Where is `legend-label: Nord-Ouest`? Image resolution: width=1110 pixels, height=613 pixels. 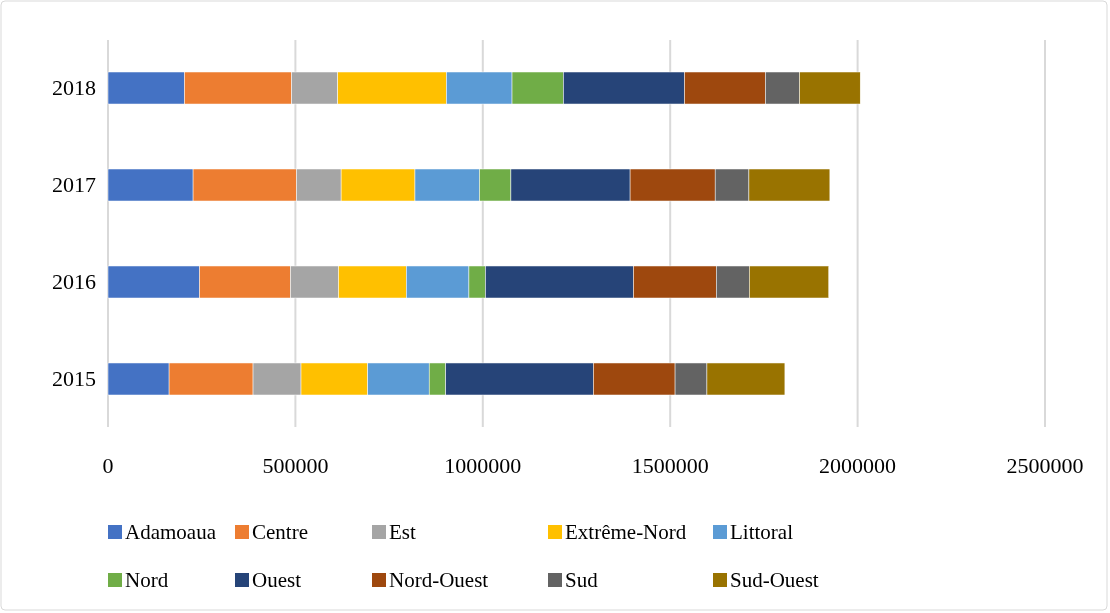
legend-label: Nord-Ouest is located at coordinates (439, 580).